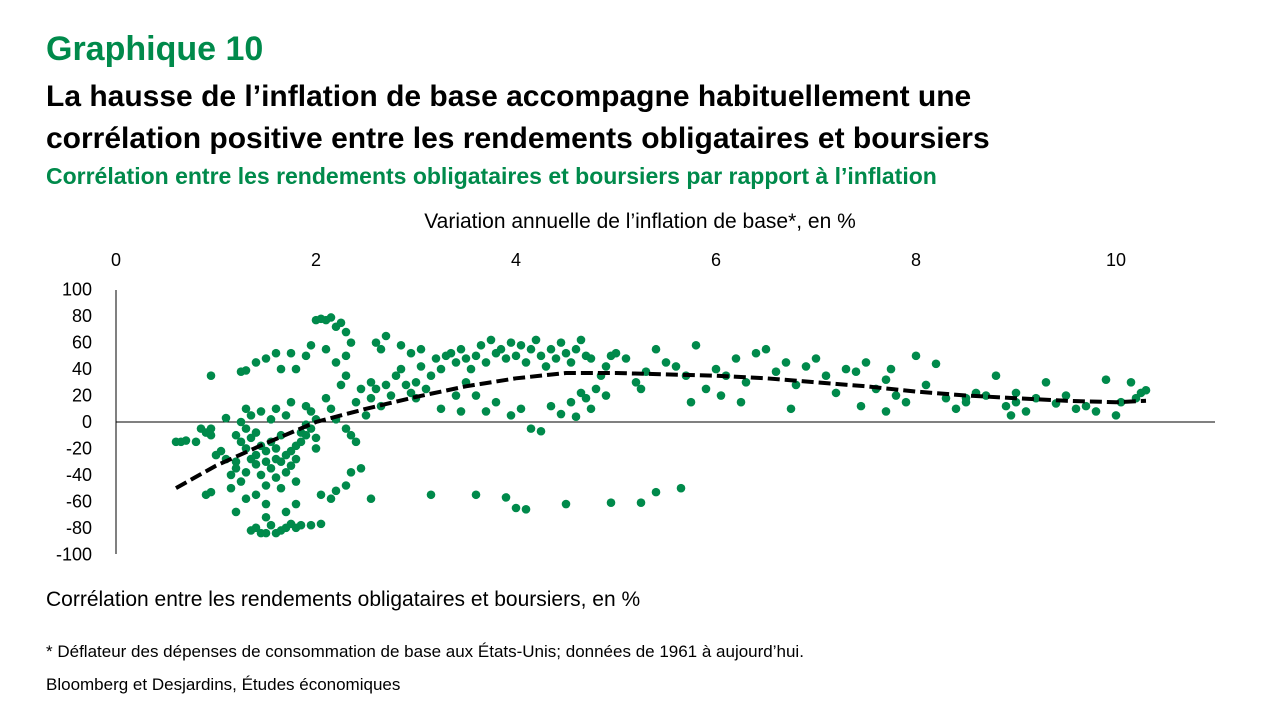 The height and width of the screenshot is (720, 1280). I want to click on y-tick-label: 80, so click(82, 316).